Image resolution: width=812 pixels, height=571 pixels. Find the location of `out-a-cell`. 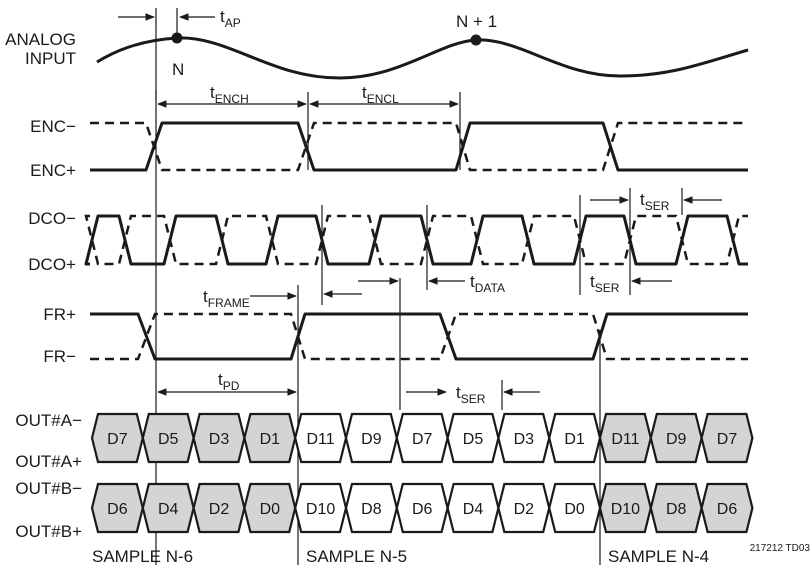

out-a-cell is located at coordinates (727, 438).